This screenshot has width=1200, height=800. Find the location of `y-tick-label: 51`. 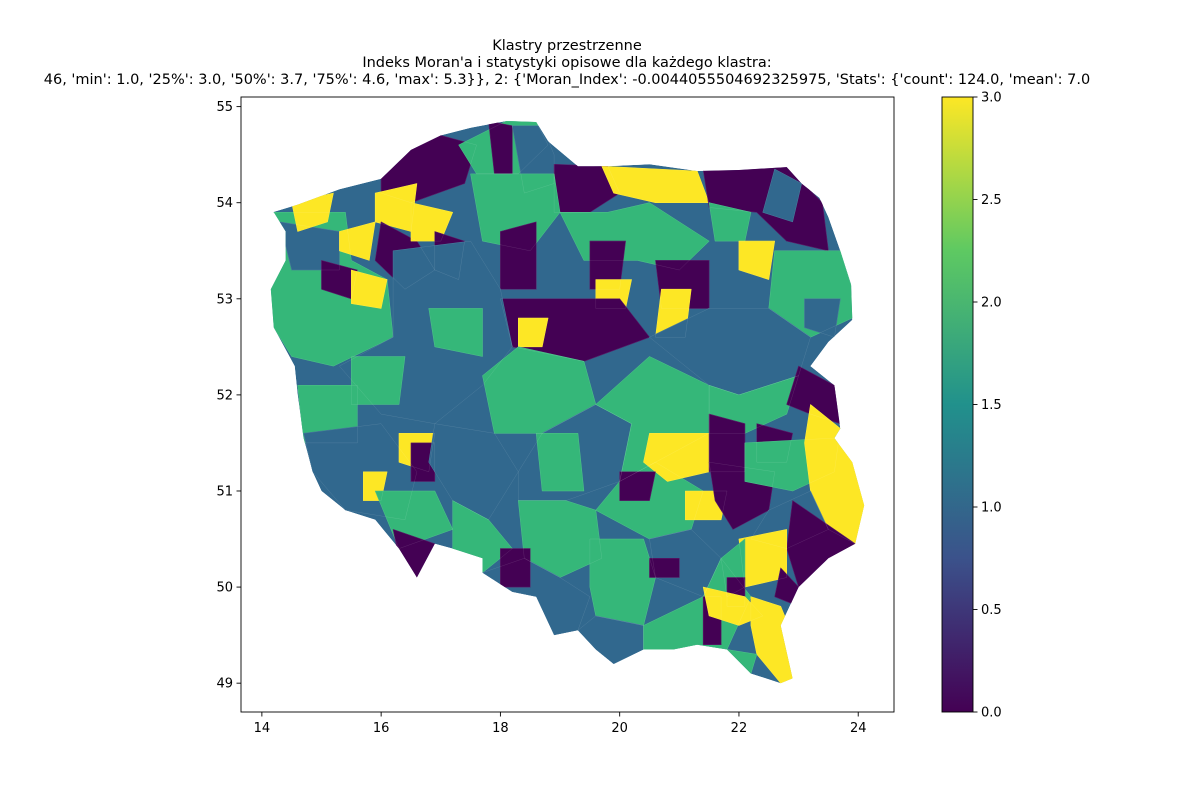

y-tick-label: 51 is located at coordinates (224, 491).